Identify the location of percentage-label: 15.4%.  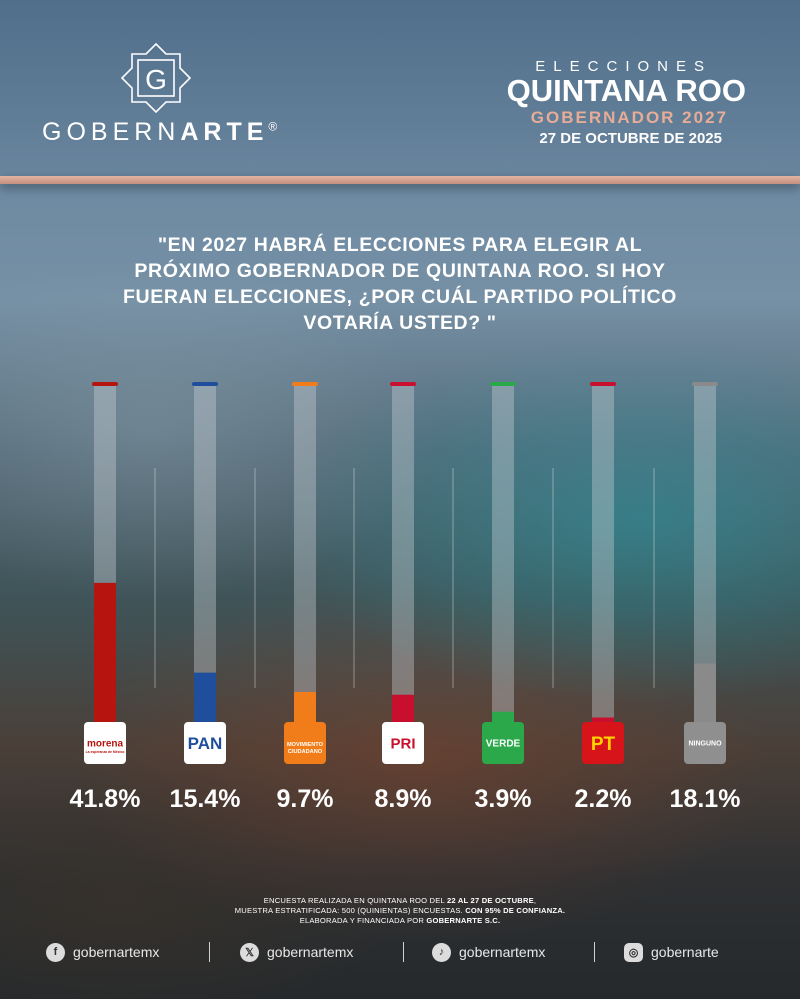
(205, 799).